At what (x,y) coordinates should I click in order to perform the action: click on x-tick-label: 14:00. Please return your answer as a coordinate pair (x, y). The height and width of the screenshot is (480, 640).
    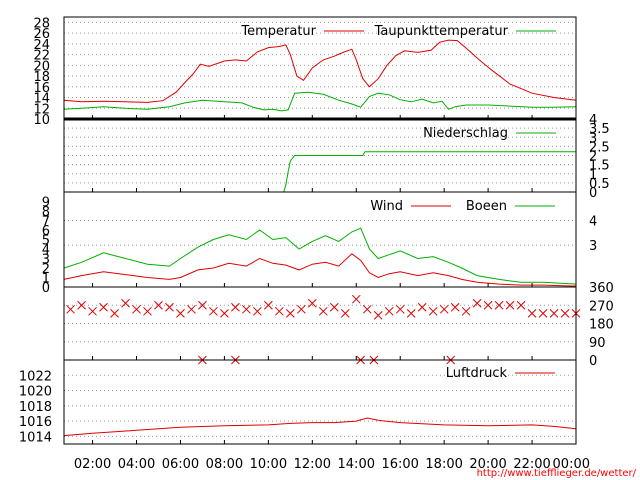
    Looking at the image, I should click on (356, 464).